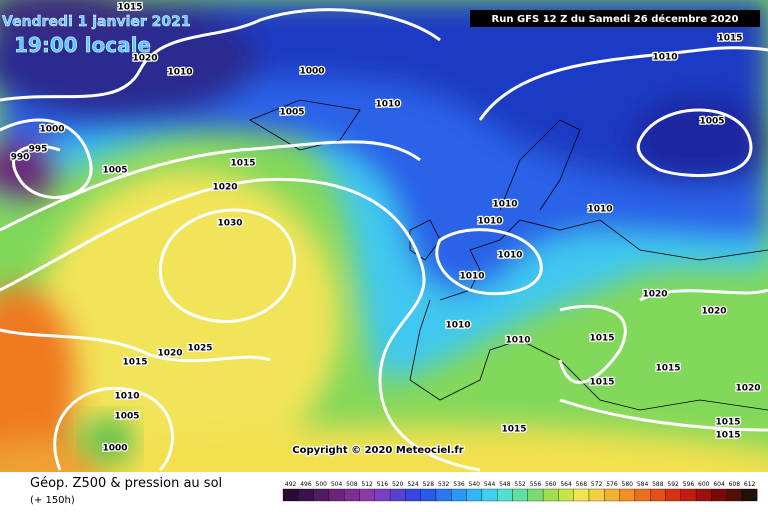 This screenshot has width=768, height=512. I want to click on scale-label: 508, so click(352, 484).